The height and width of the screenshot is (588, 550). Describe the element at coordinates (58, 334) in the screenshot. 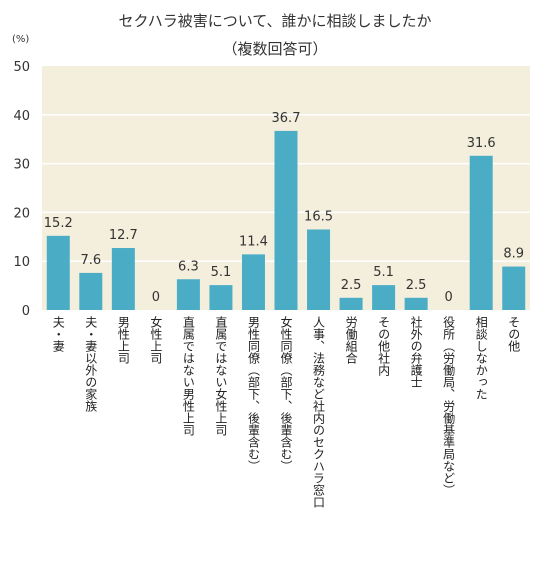

I see `x-category-label: 夫・妻` at that location.